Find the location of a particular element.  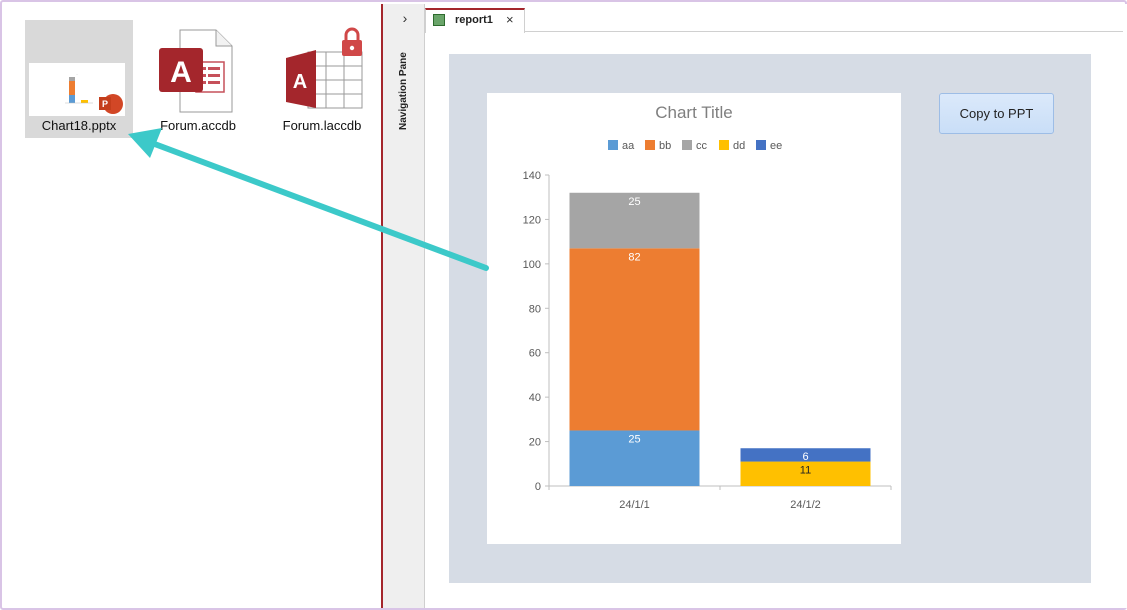

tab-label: report1 is located at coordinates (474, 20).